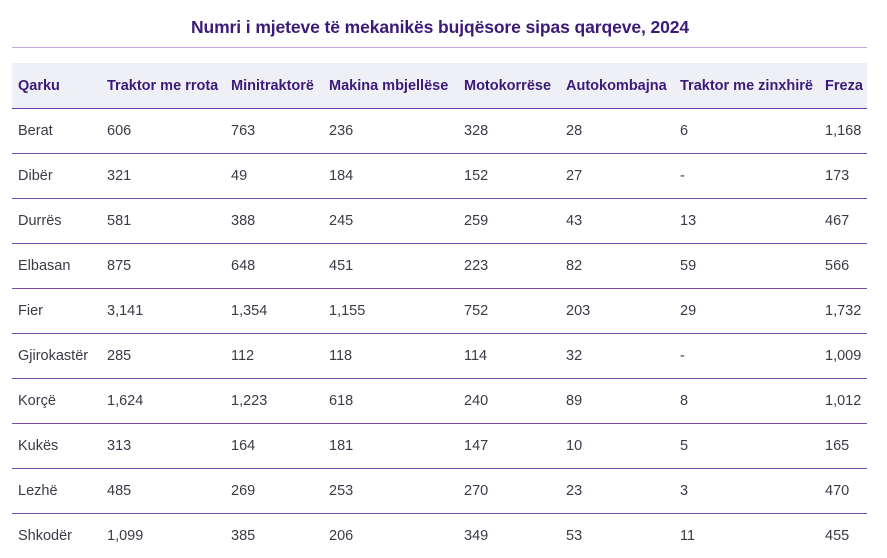 This screenshot has width=887, height=558. Describe the element at coordinates (274, 86) in the screenshot. I see `column-header: Minitraktorë` at that location.